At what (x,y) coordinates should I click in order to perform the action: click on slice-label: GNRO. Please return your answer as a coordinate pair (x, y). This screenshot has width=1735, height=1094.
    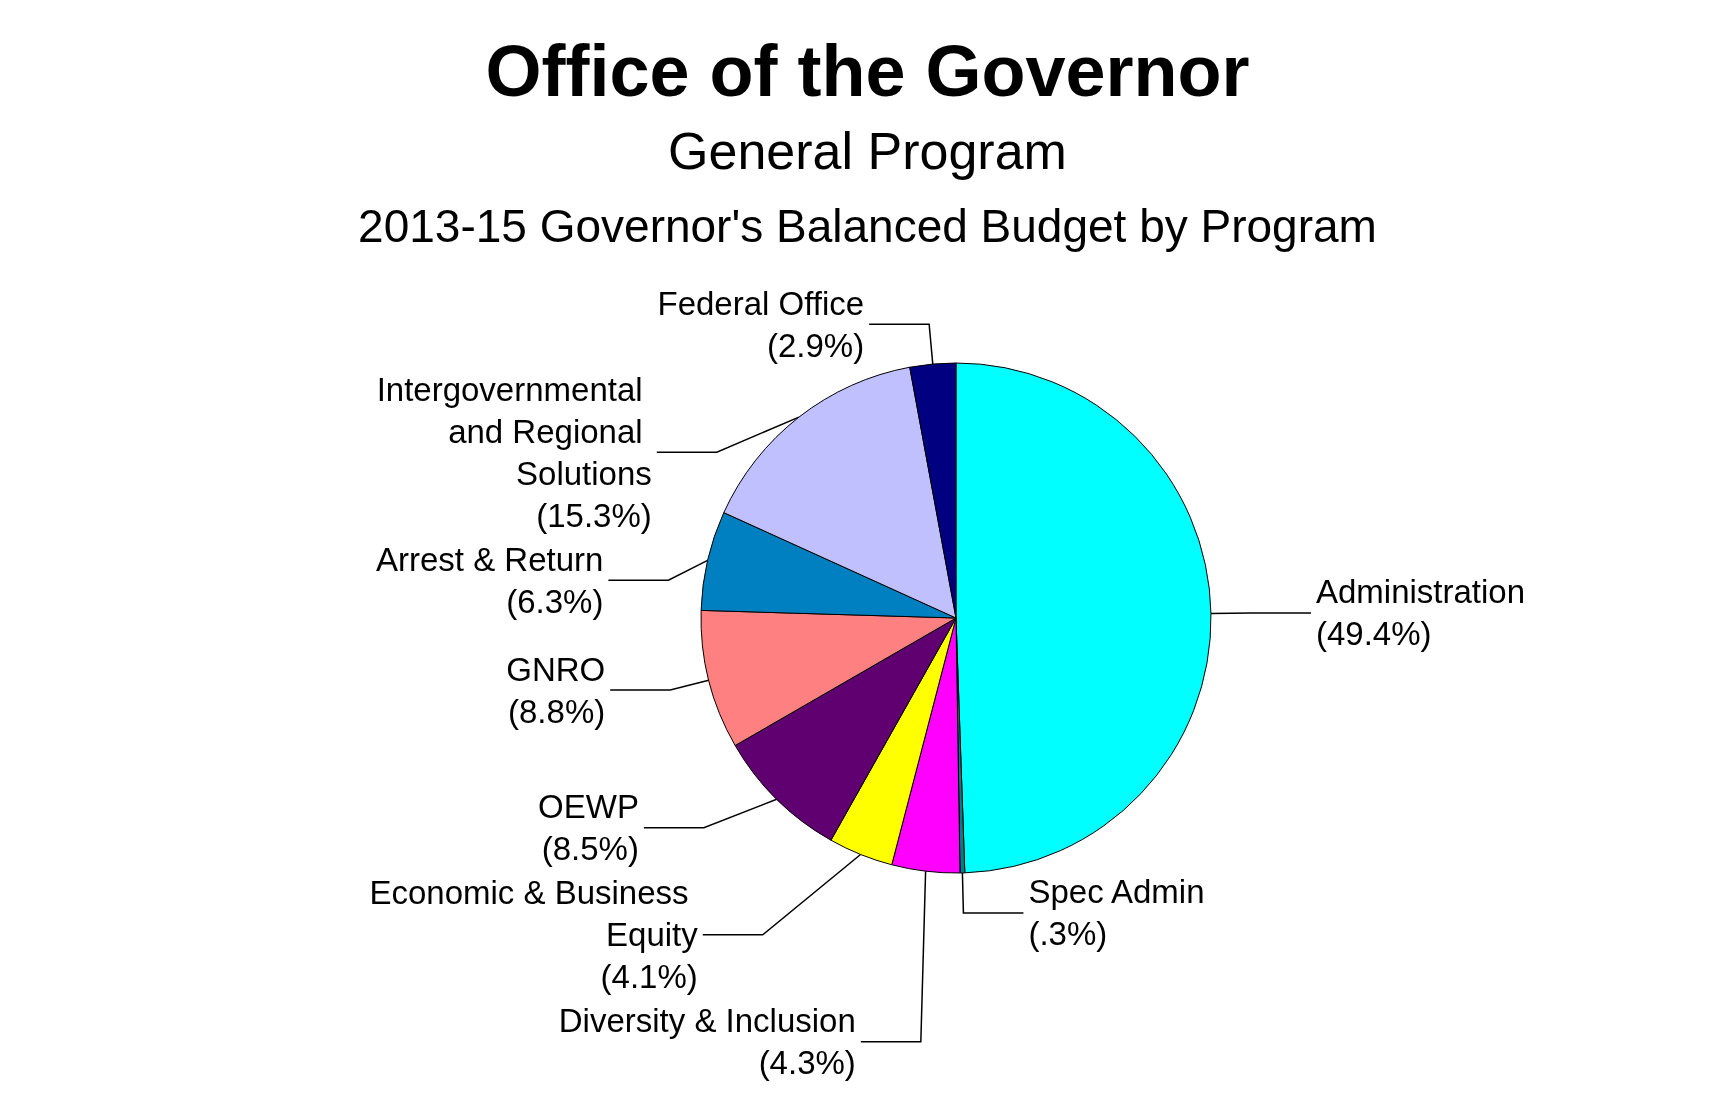
    Looking at the image, I should click on (556, 669).